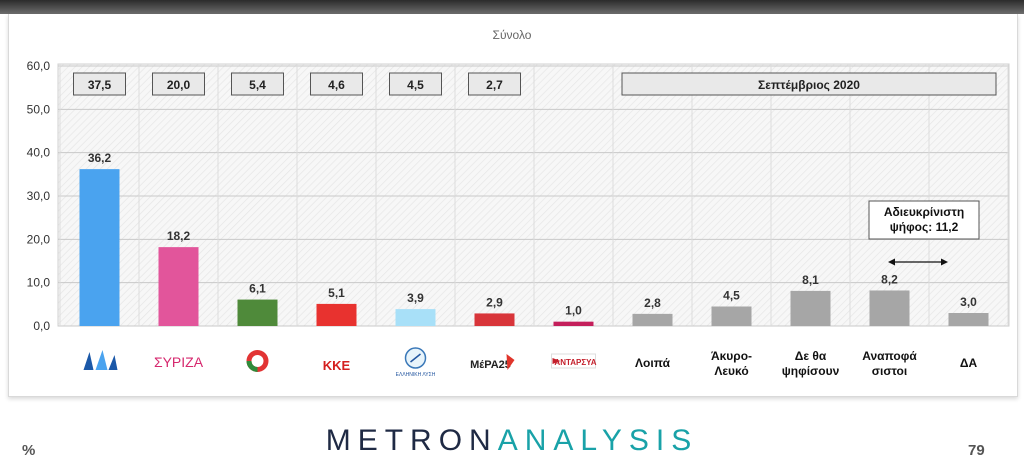 Image resolution: width=1024 pixels, height=460 pixels. I want to click on data-label: 18,2, so click(179, 236).